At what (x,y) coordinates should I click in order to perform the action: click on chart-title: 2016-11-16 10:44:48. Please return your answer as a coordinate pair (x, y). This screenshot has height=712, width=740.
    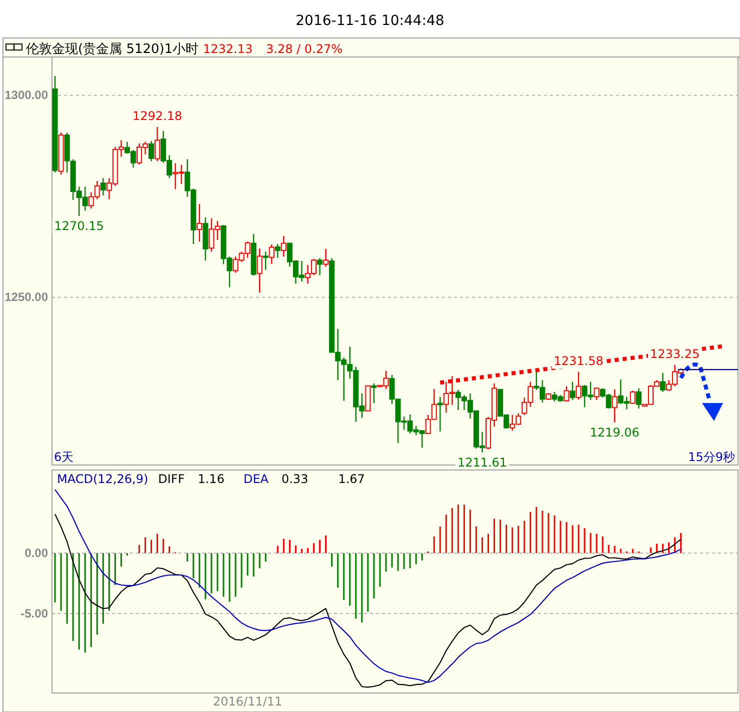
    Looking at the image, I should click on (370, 21).